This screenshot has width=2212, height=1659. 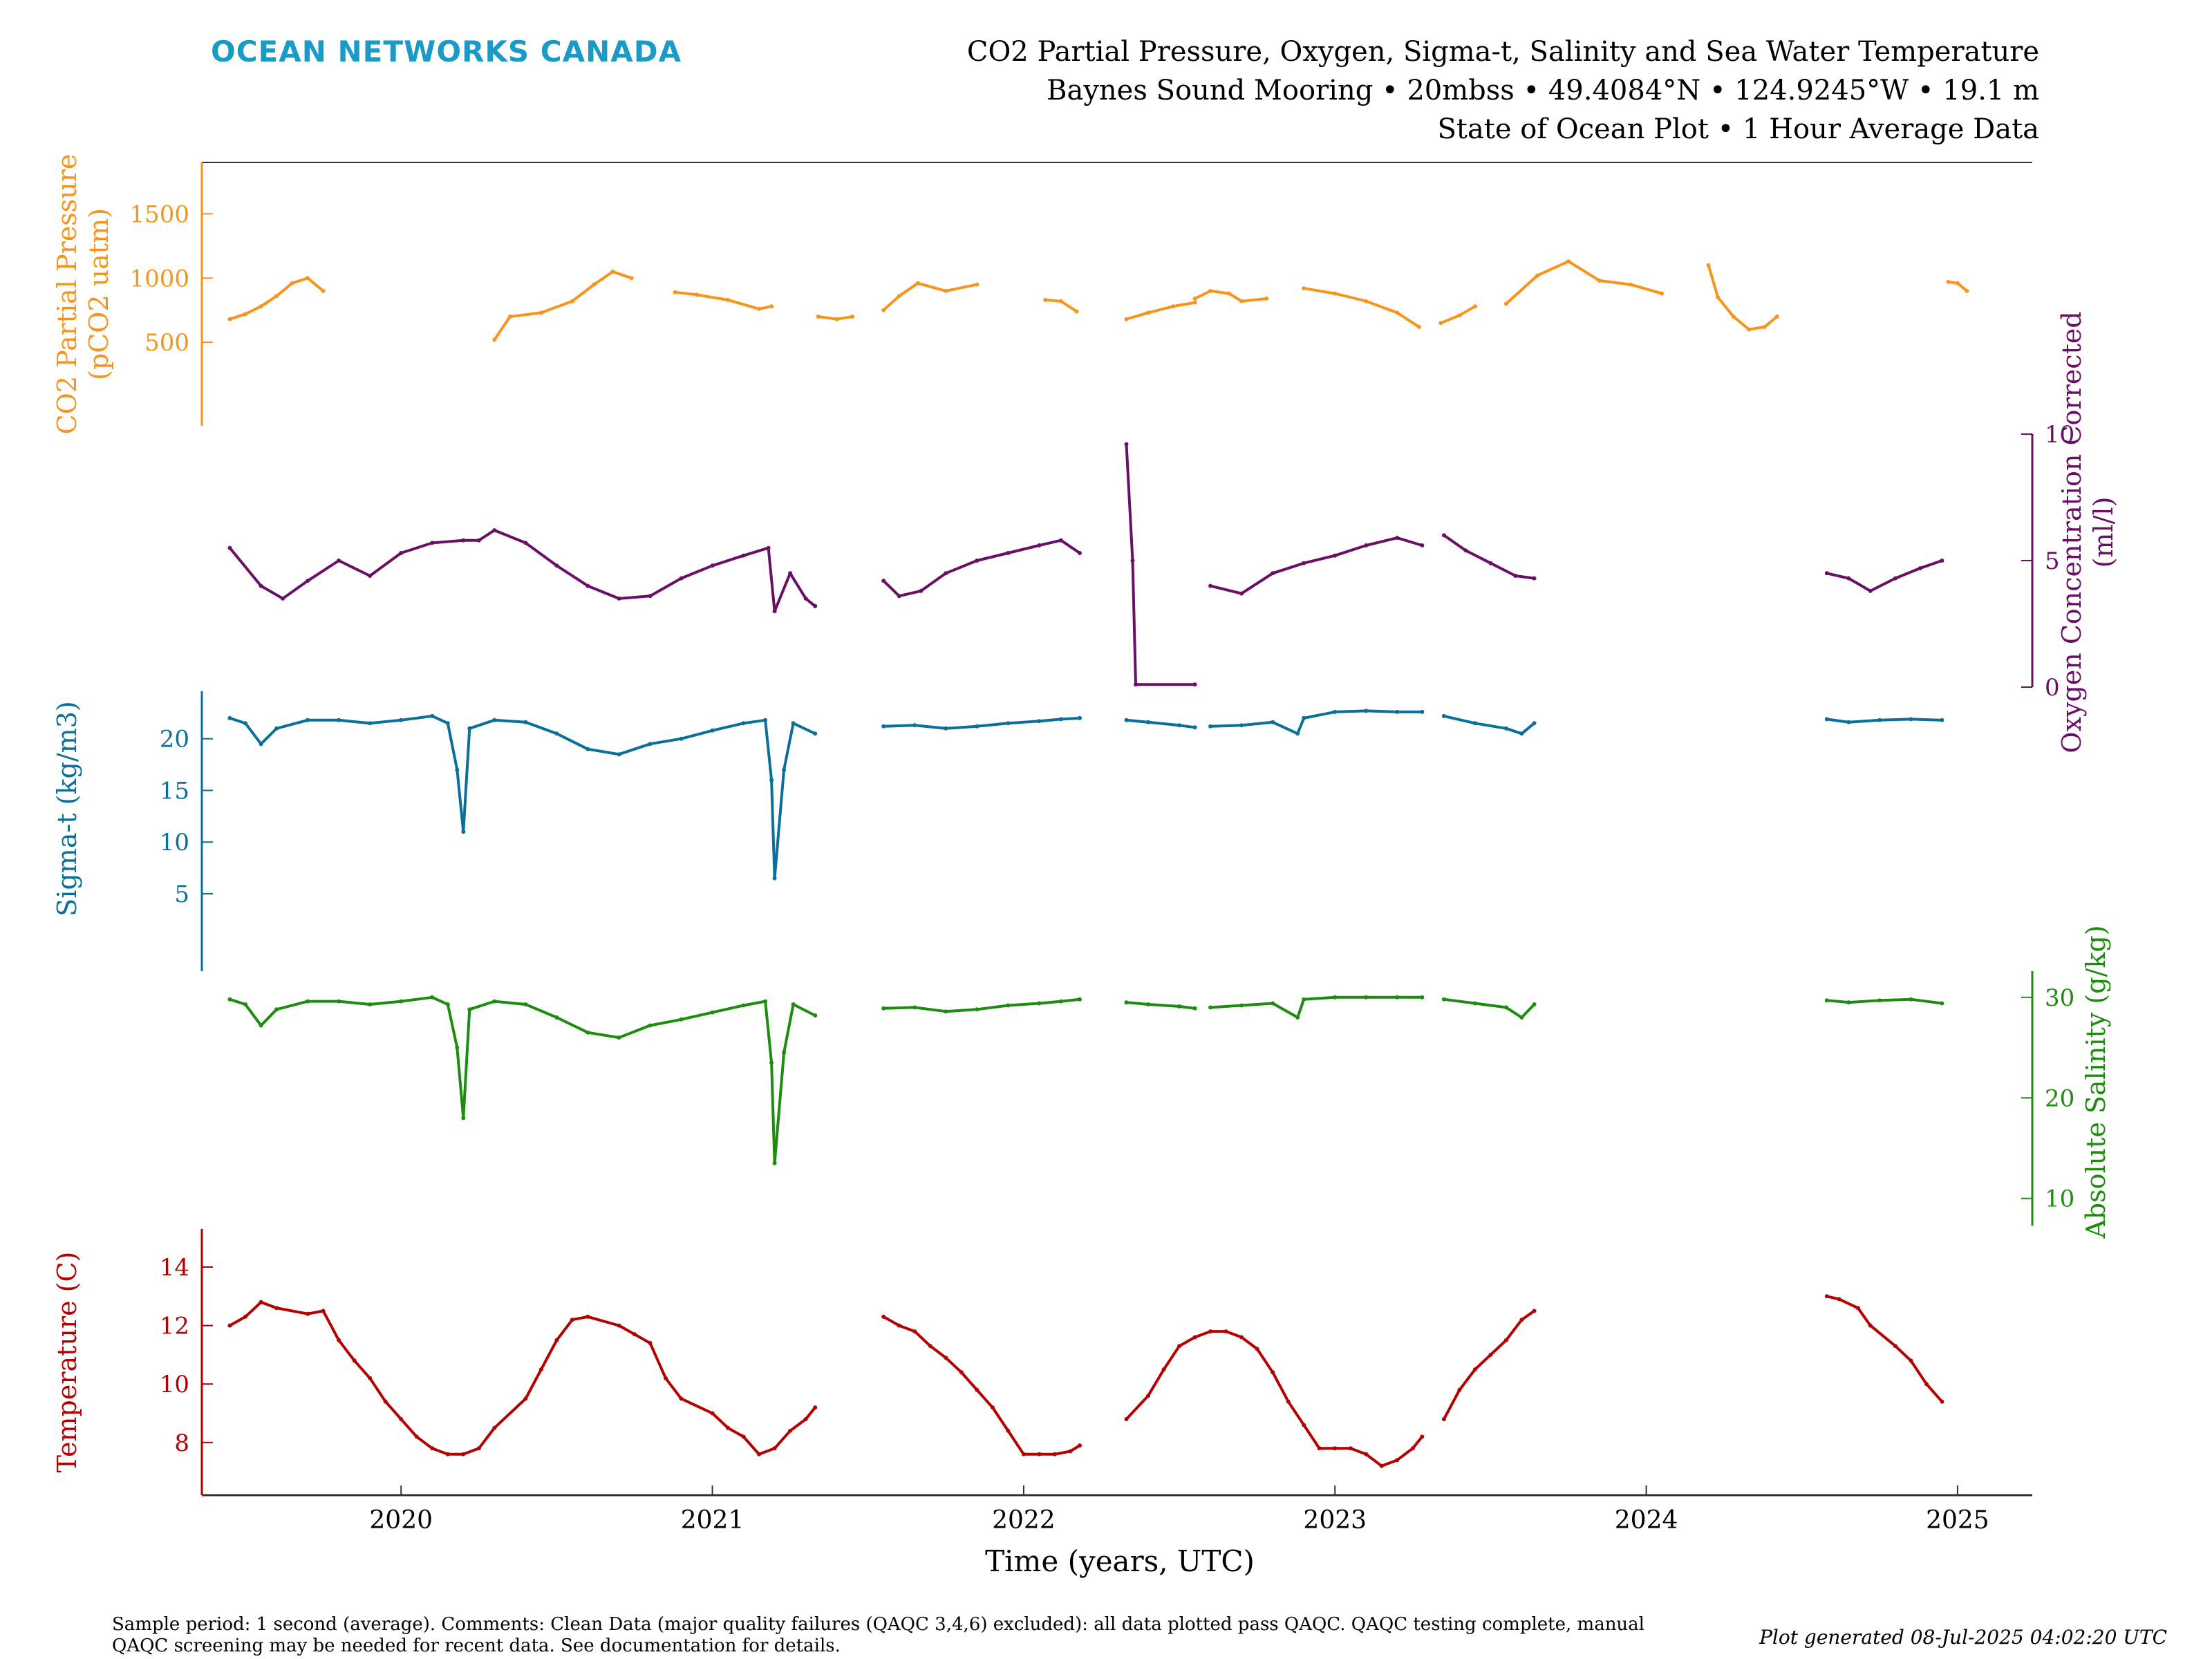 What do you see at coordinates (2071, 532) in the screenshot?
I see `oxygen-axis-title: Oxygen Concentration Corrected` at bounding box center [2071, 532].